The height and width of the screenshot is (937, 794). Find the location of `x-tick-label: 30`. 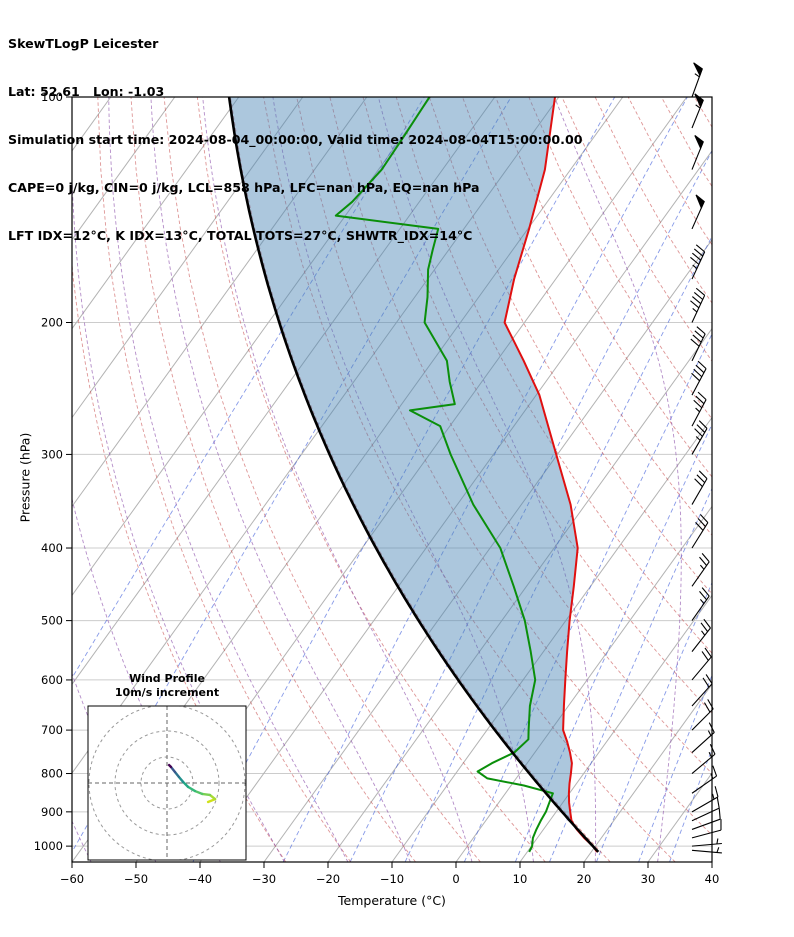

x-tick-label: 30 is located at coordinates (648, 879).